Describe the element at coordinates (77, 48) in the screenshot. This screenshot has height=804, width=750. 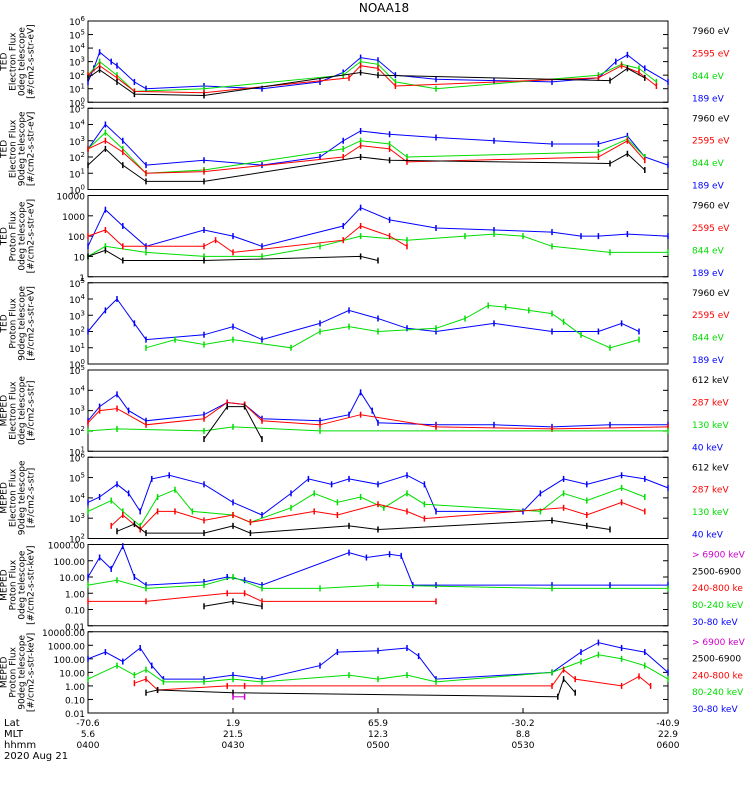
I see `y-tick-label: 10⁴` at that location.